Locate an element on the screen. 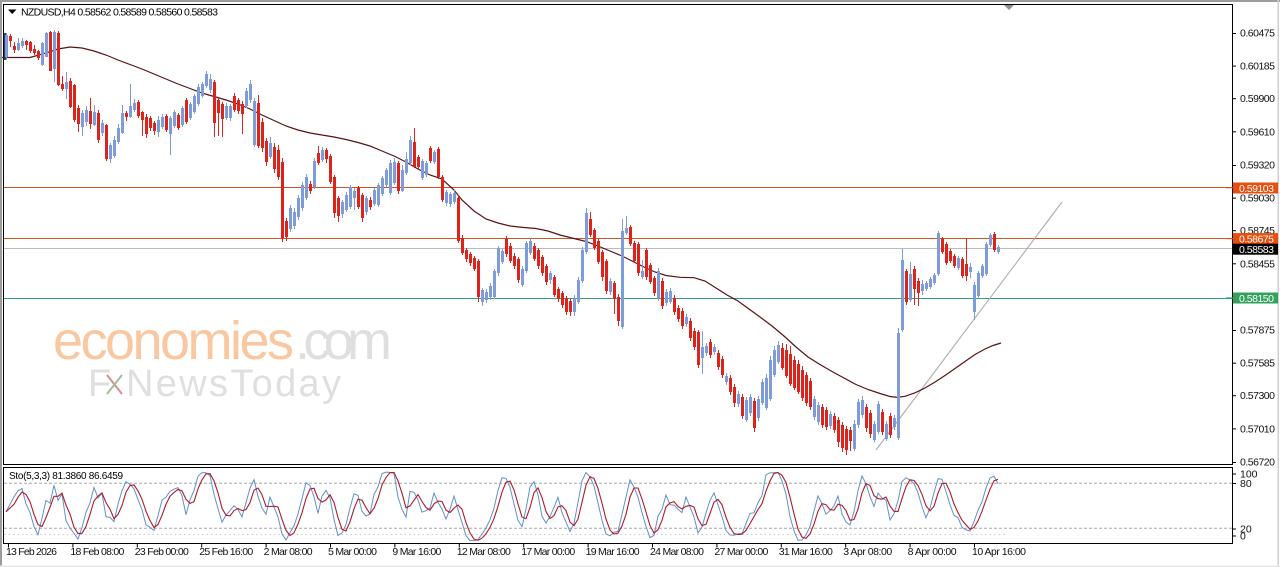 This screenshot has height=567, width=1280. svg-text: 24 Mar 08:00 is located at coordinates (677, 552).